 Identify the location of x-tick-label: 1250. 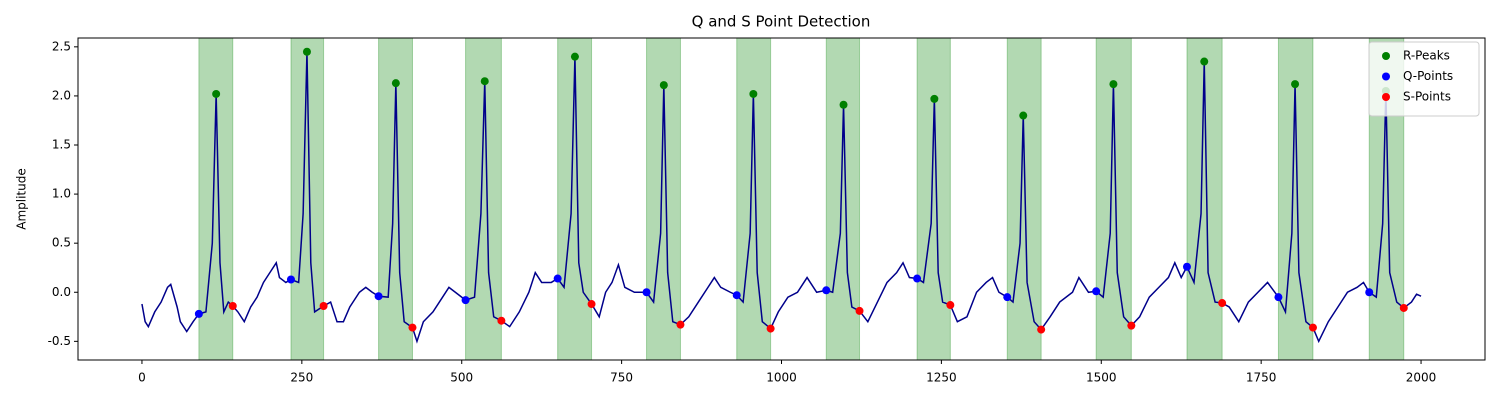
(941, 378).